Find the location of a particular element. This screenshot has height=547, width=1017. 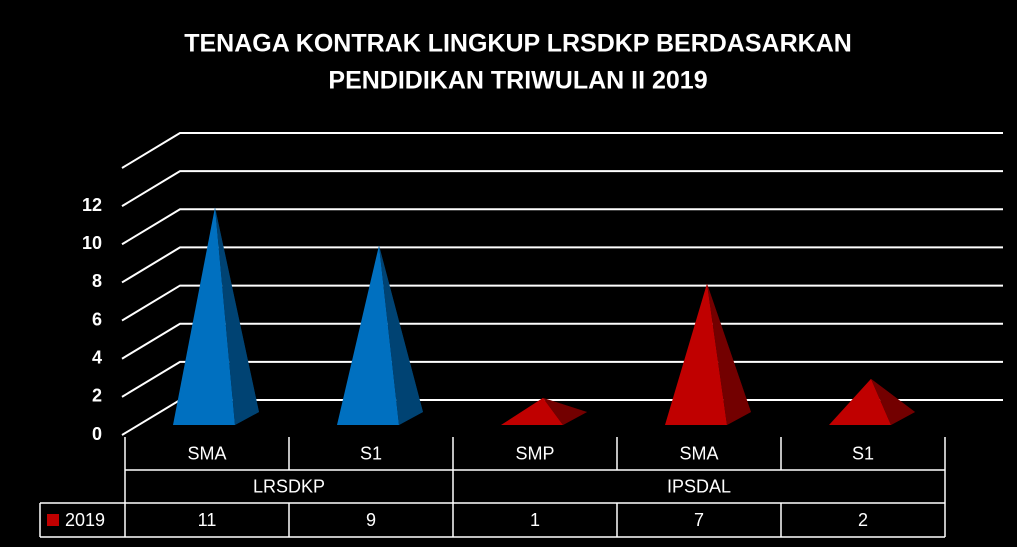

y-tick-label: 6 is located at coordinates (97, 319).